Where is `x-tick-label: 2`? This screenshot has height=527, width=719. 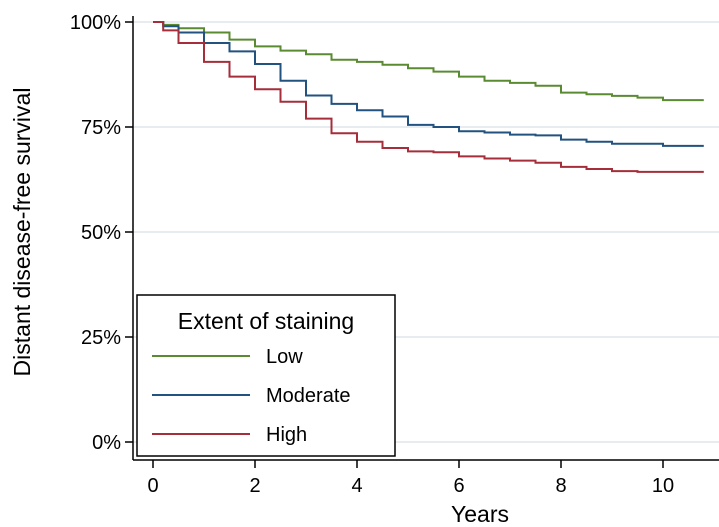
x-tick-label: 2 is located at coordinates (254, 486).